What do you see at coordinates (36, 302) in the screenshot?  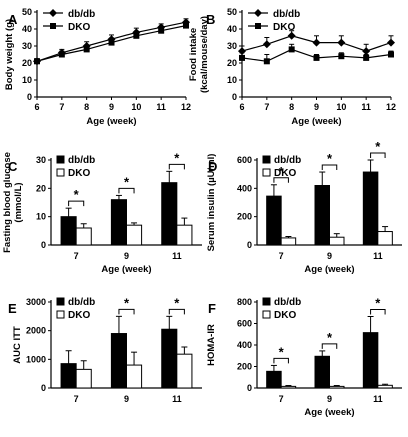 I see `y-tick-label: 3000` at bounding box center [36, 302].